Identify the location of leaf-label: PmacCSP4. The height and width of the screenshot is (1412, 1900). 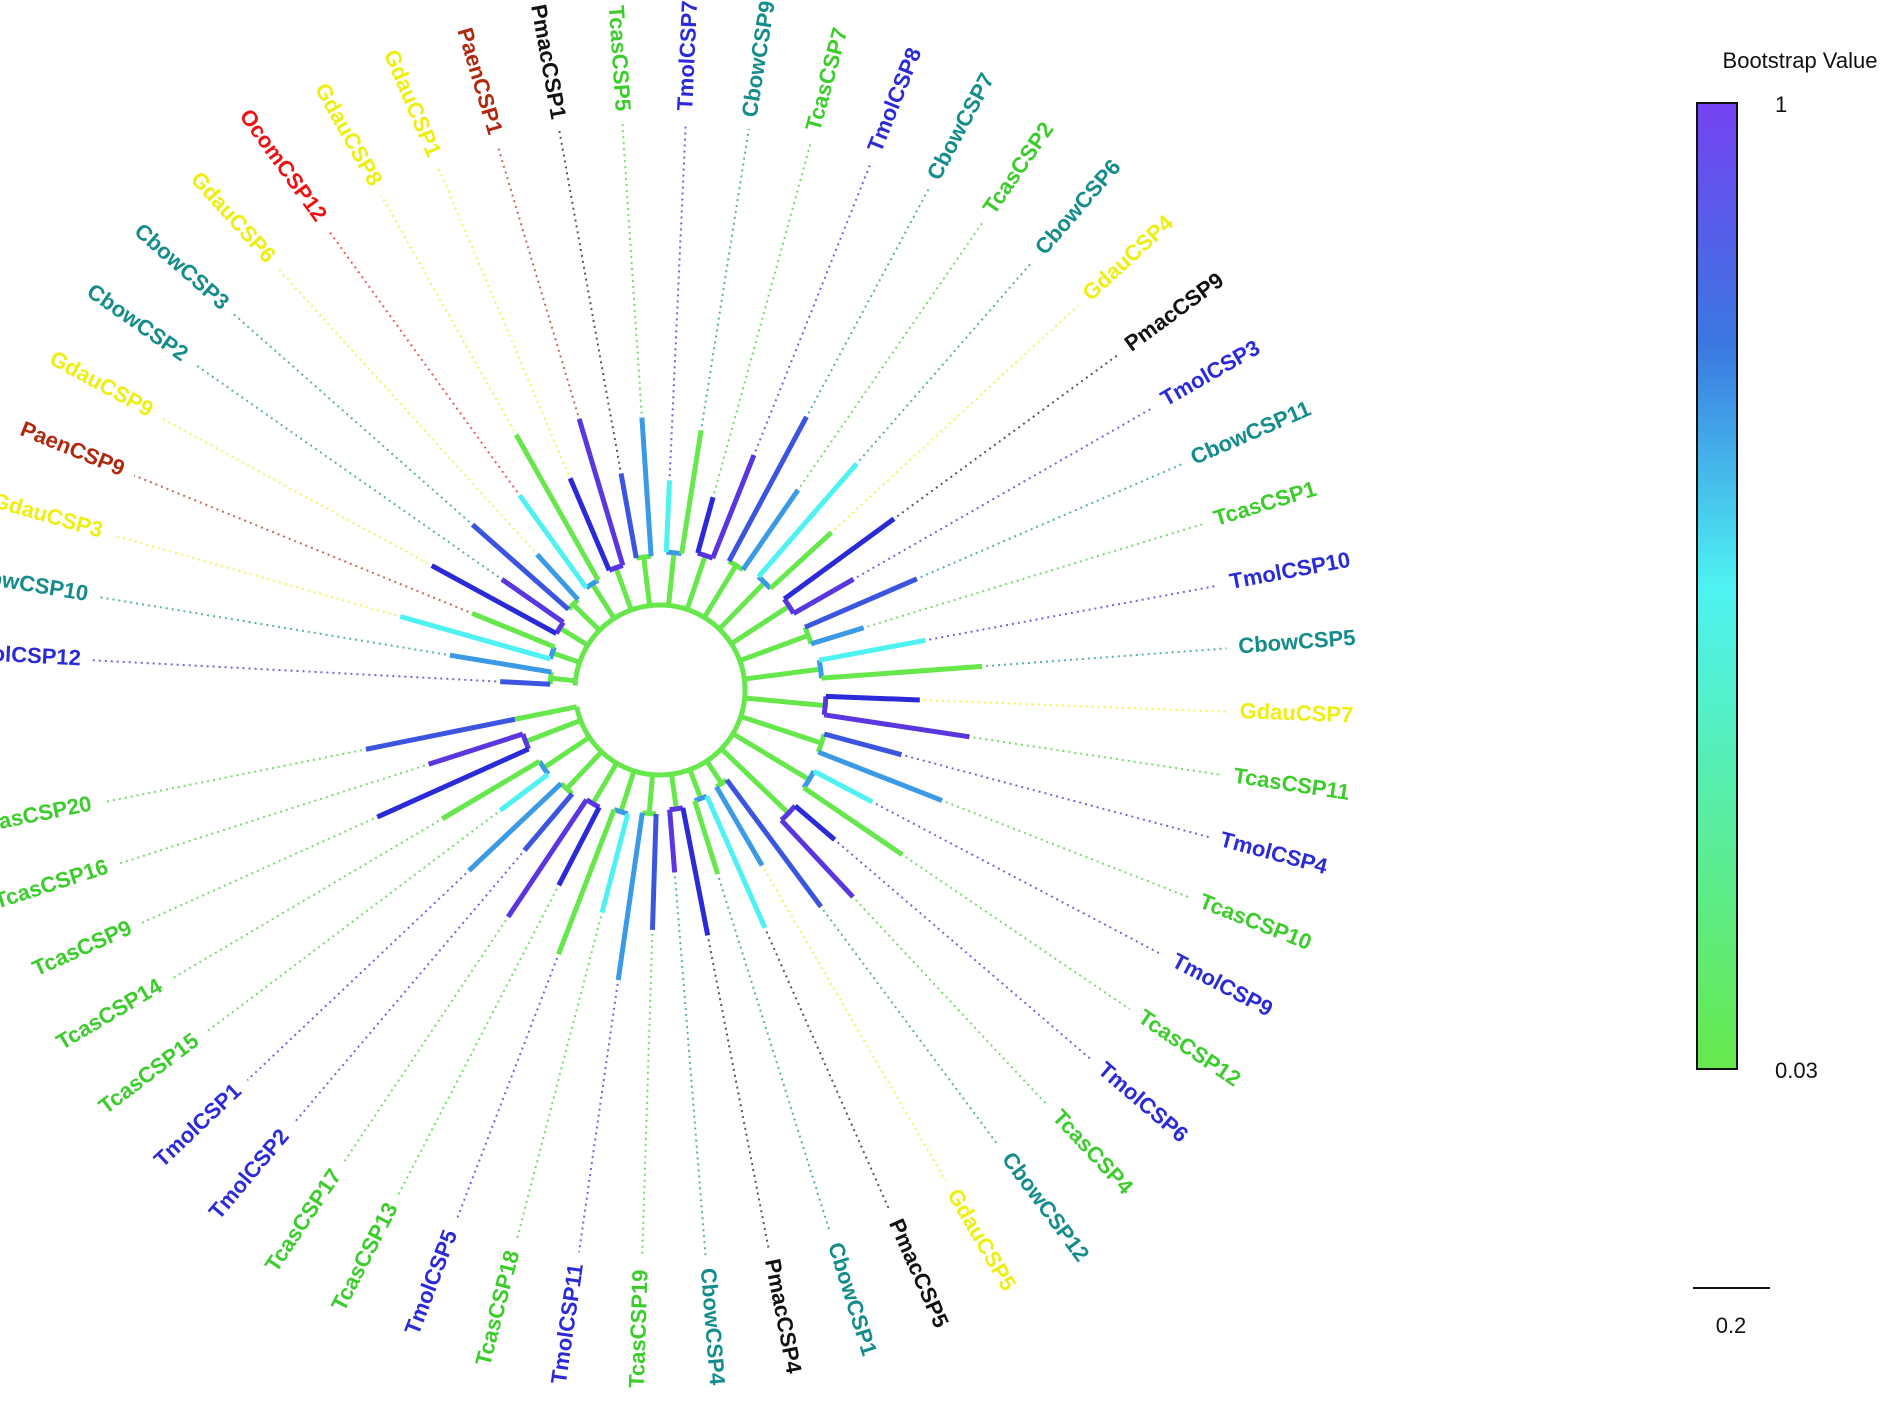
(783, 1317).